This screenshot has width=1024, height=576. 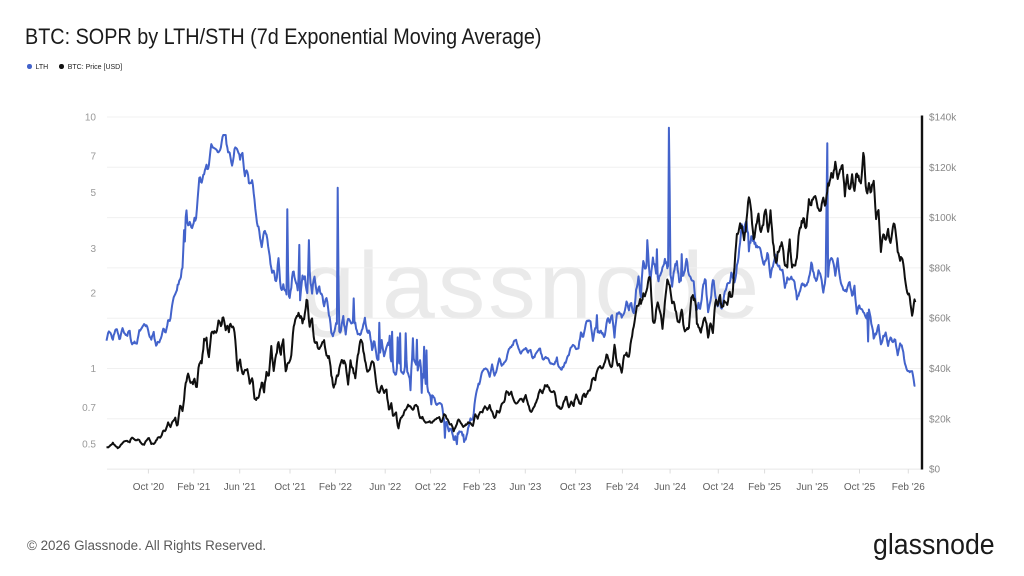 I want to click on svg-text: $0, so click(x=935, y=470).